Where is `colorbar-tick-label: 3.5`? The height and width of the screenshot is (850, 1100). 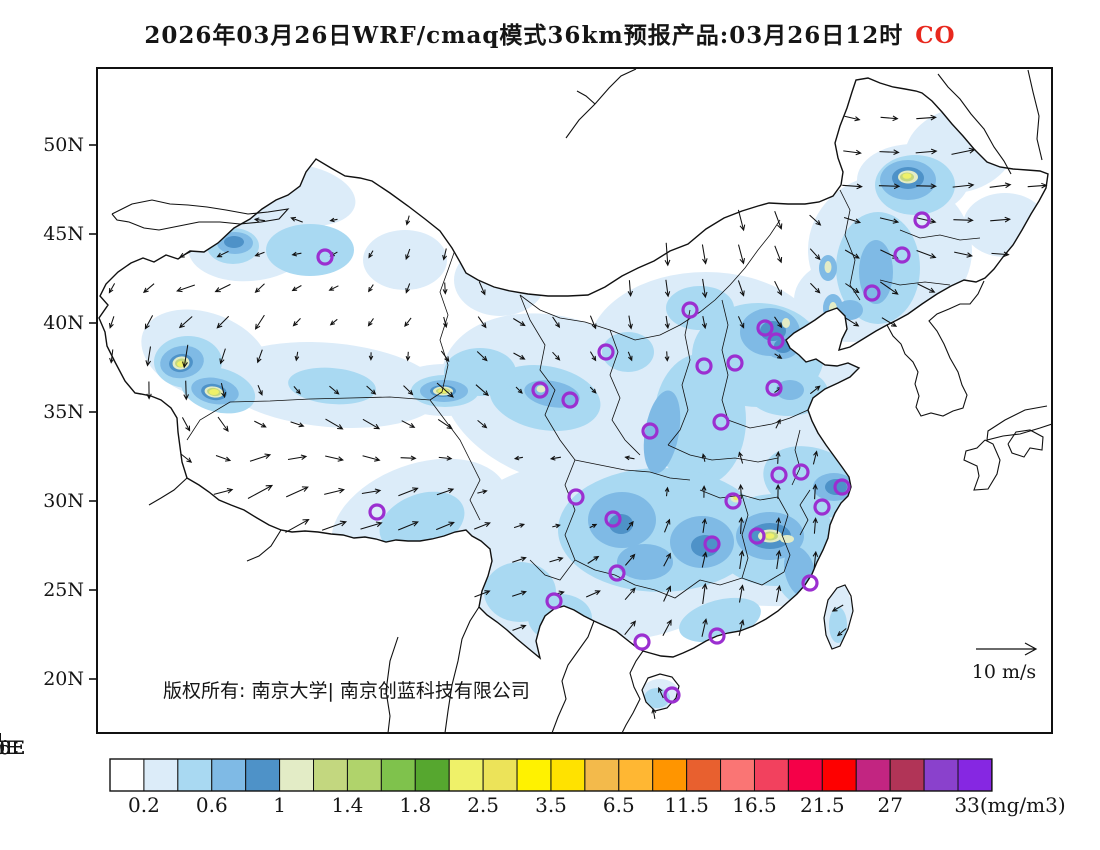
colorbar-tick-label: 3.5 is located at coordinates (551, 805).